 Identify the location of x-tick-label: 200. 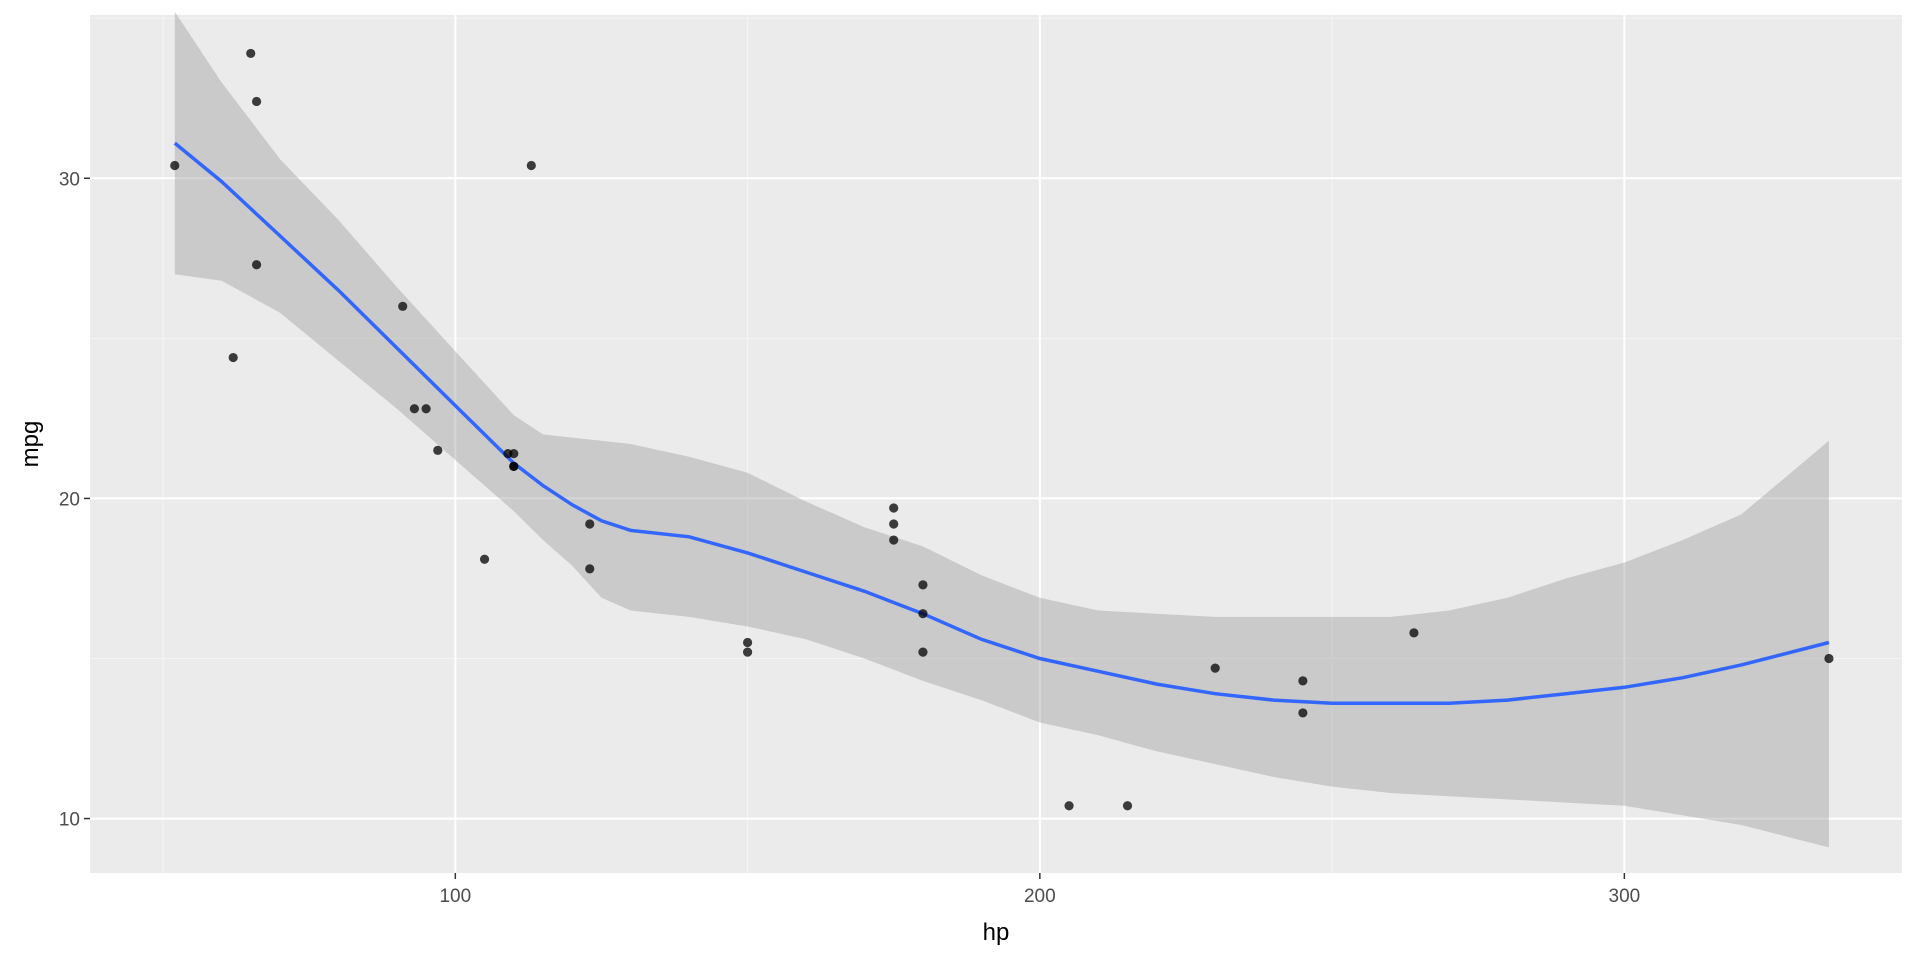
(1040, 896).